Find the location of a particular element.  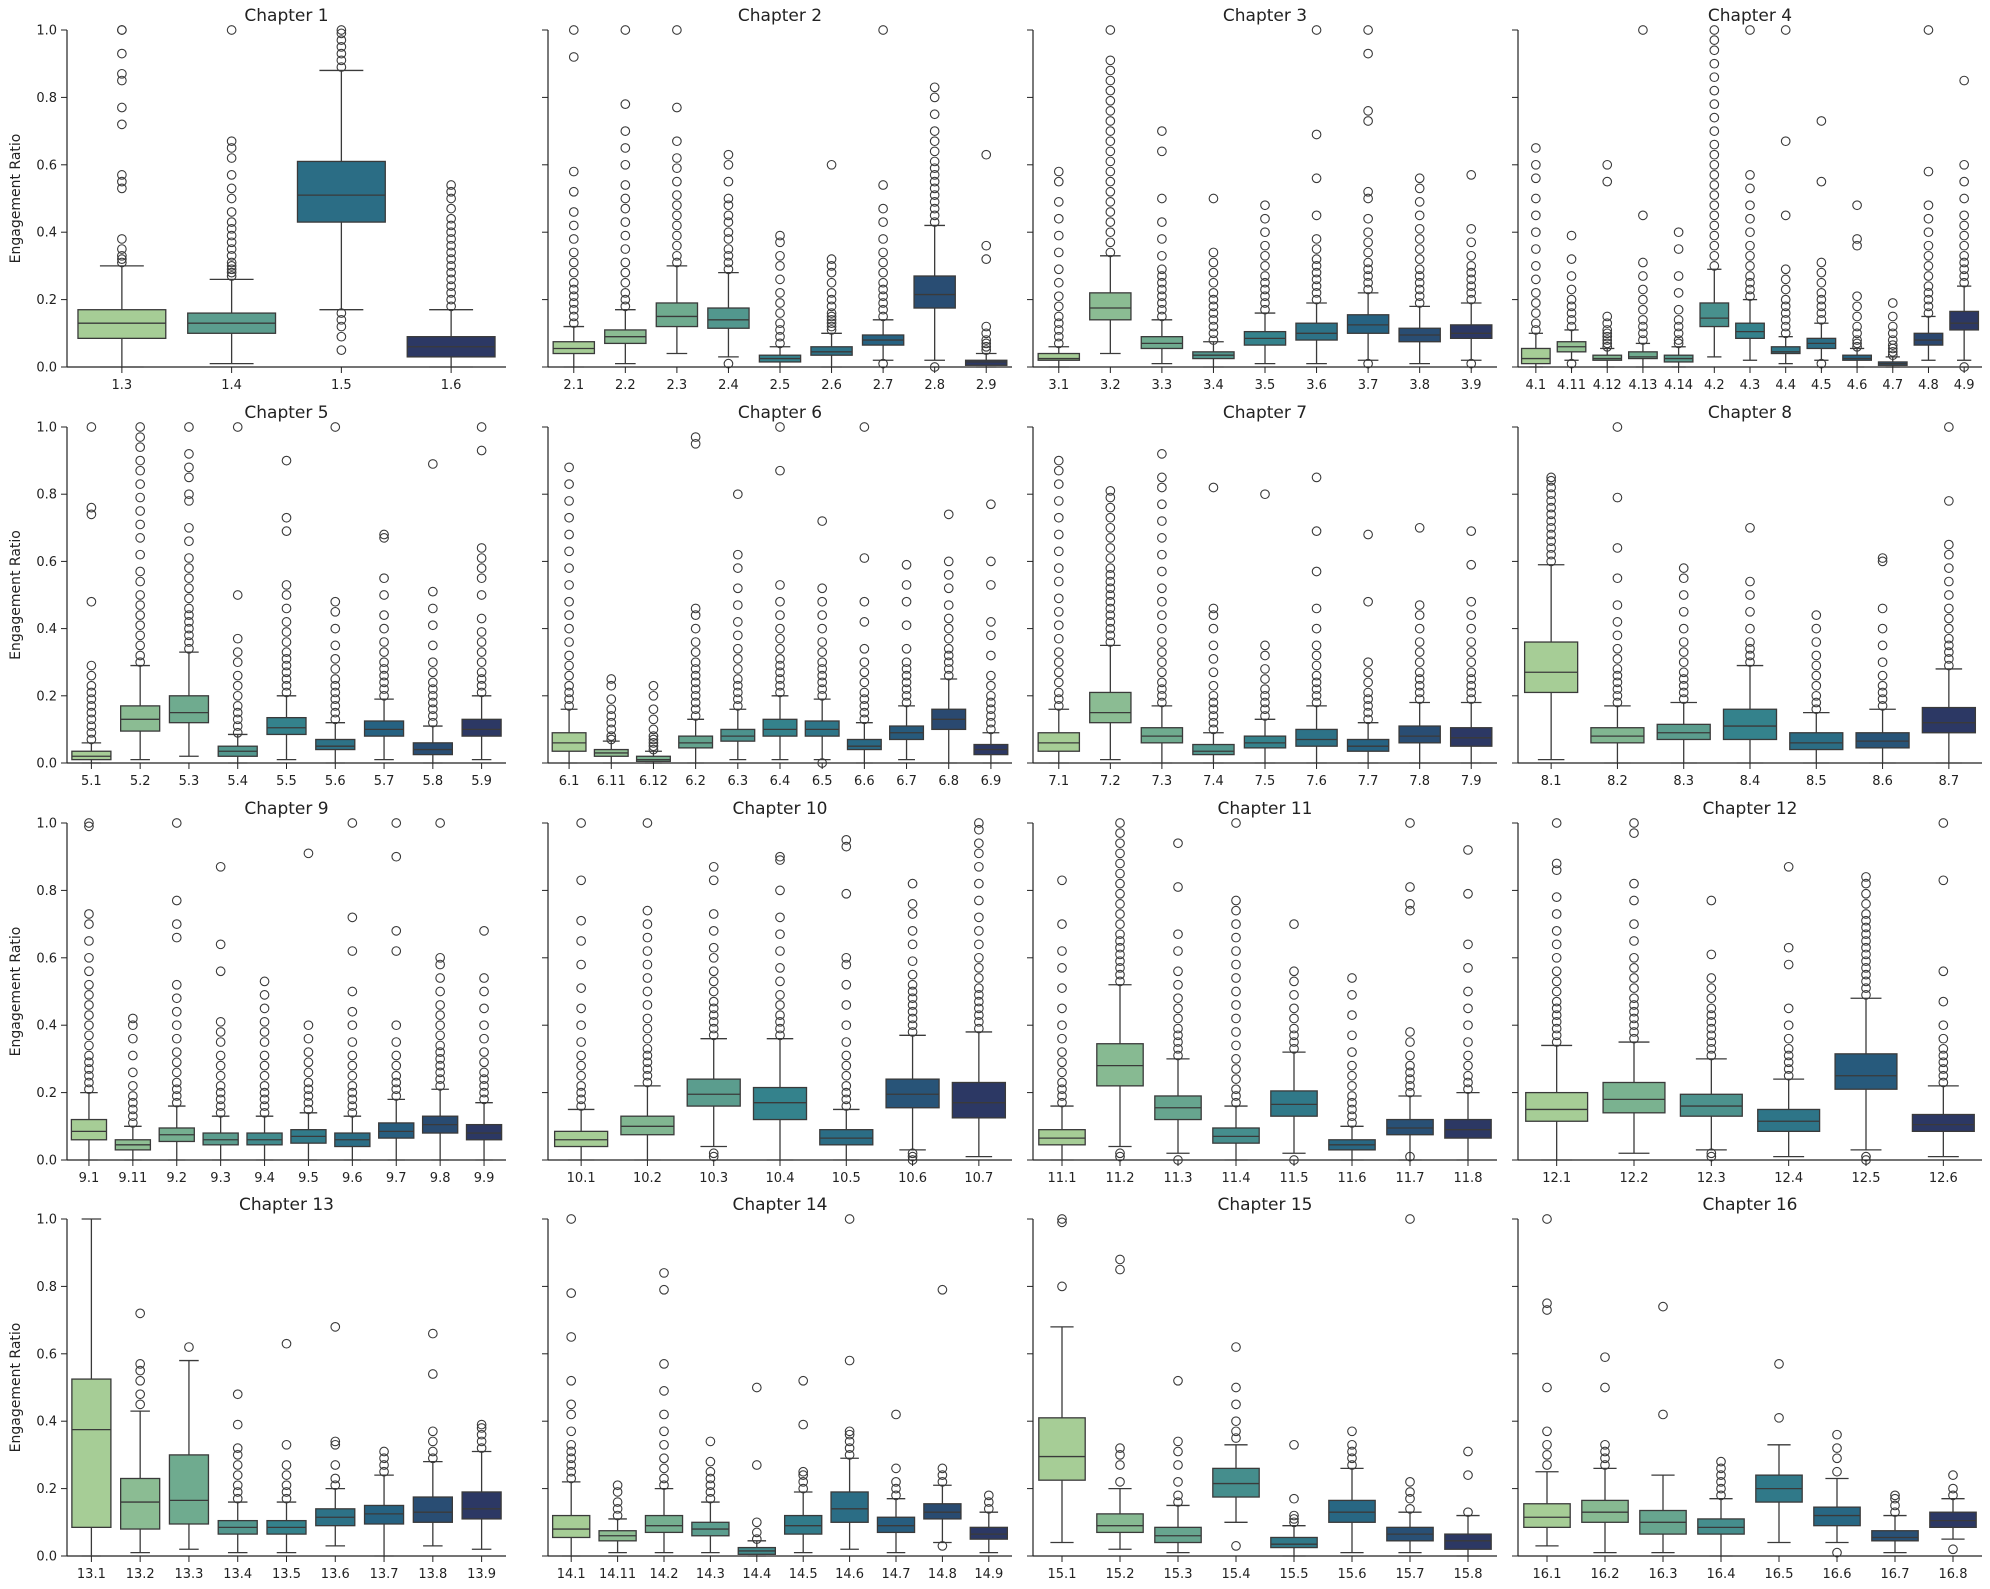

box-16.3: 16.3 is located at coordinates (1663, 1441).